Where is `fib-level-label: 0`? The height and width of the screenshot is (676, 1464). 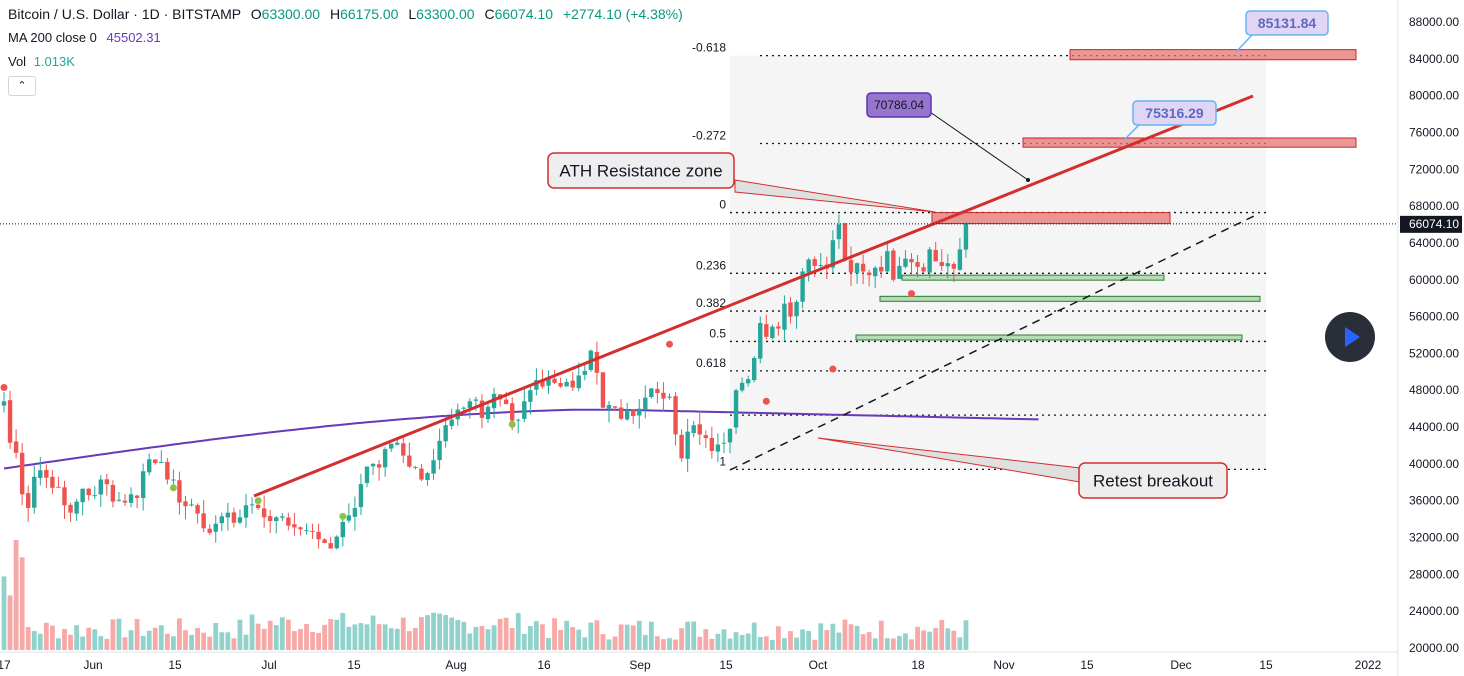
fib-level-label: 0 is located at coordinates (722, 205).